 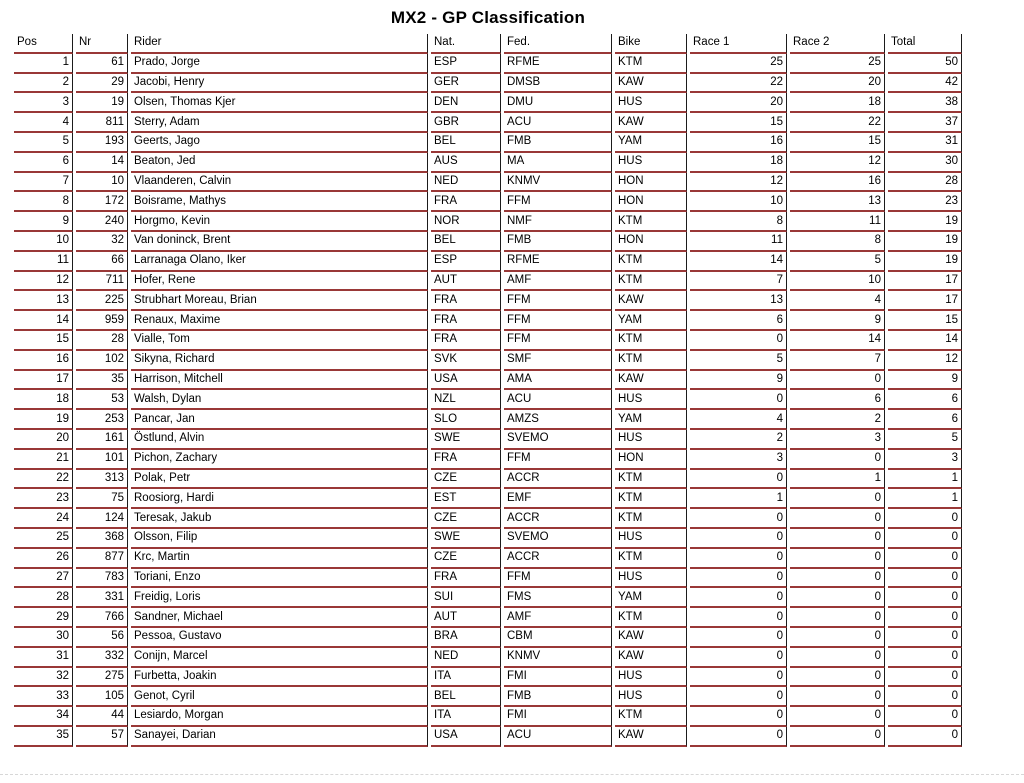 What do you see at coordinates (279, 162) in the screenshot?
I see `cell-rider: Beaton, Jed` at bounding box center [279, 162].